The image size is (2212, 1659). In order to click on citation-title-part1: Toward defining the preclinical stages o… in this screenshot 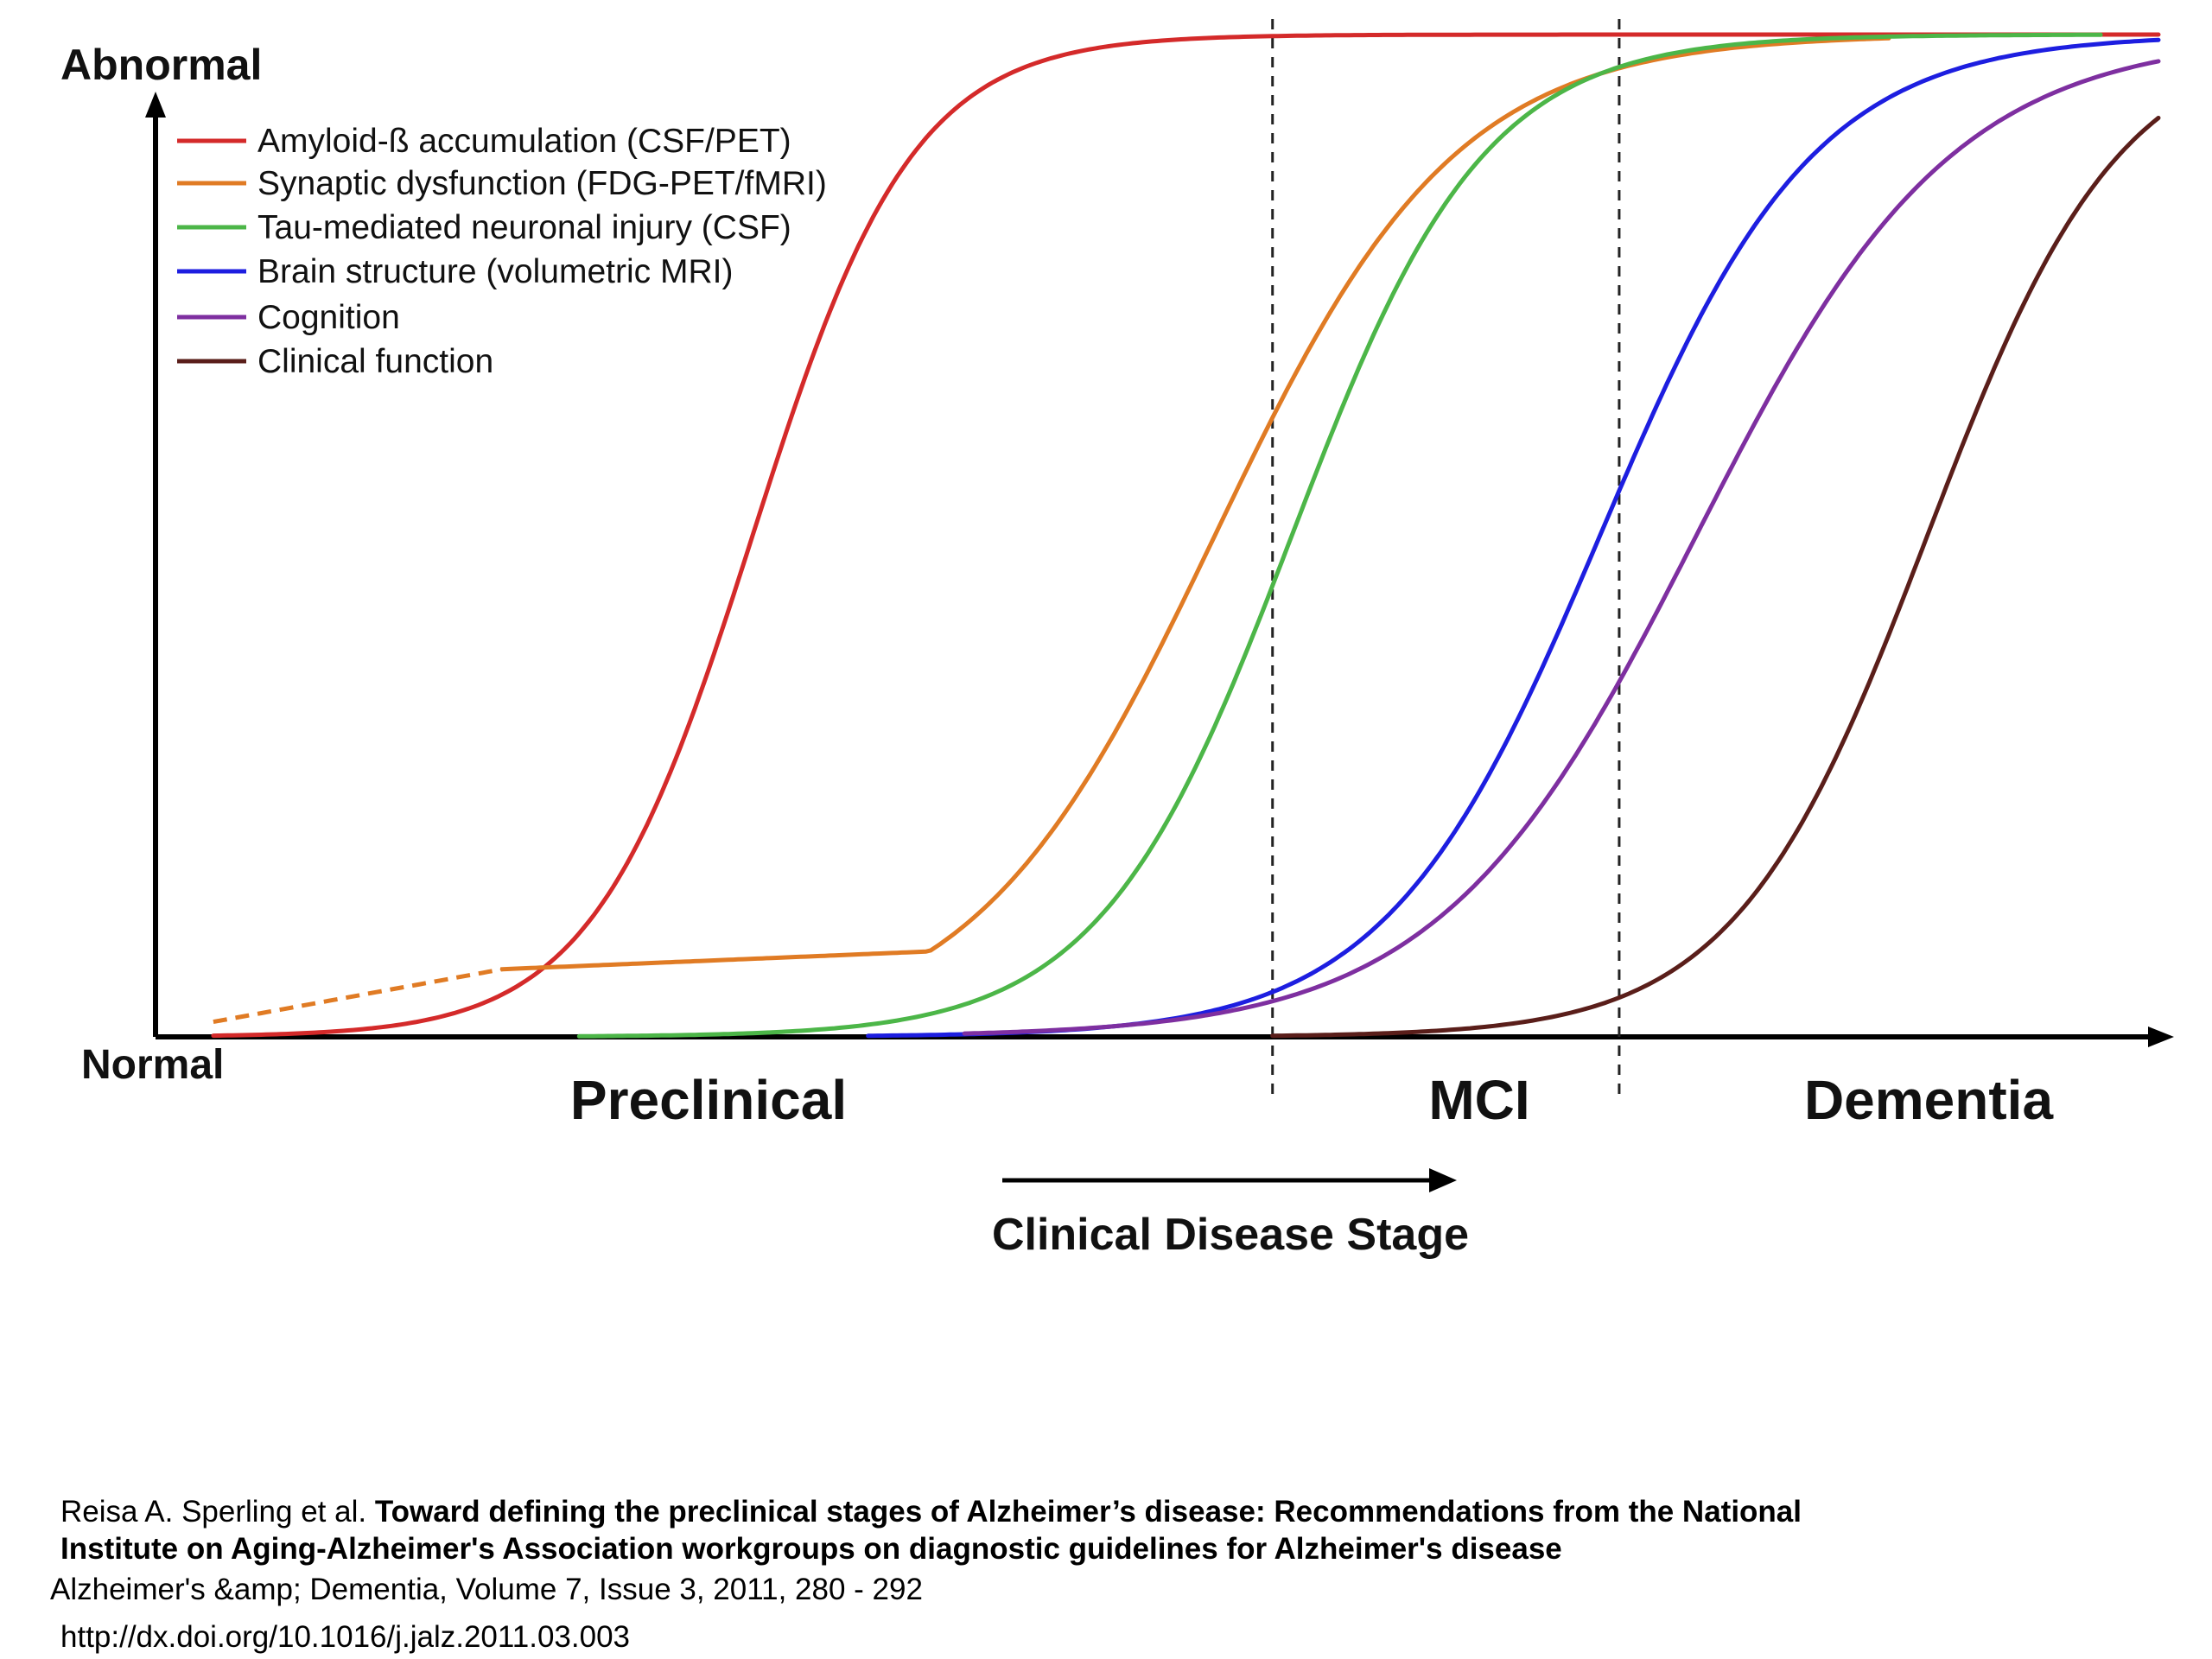, I will do `click(1088, 1512)`.